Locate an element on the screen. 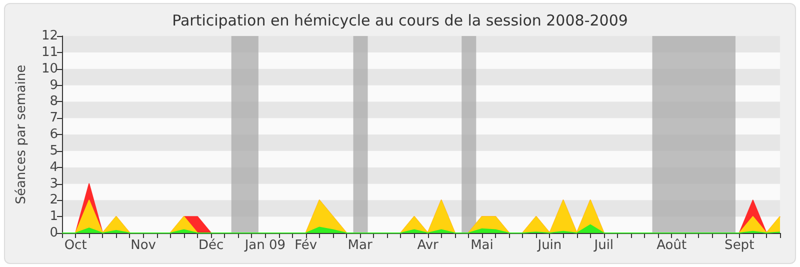  y-tick-label: 12 is located at coordinates (49, 36).